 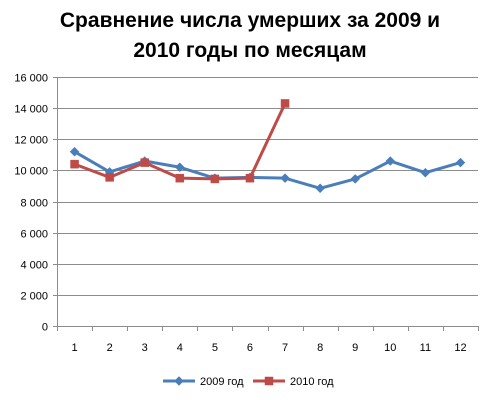 What do you see at coordinates (390, 348) in the screenshot?
I see `x-tick-label: 10` at bounding box center [390, 348].